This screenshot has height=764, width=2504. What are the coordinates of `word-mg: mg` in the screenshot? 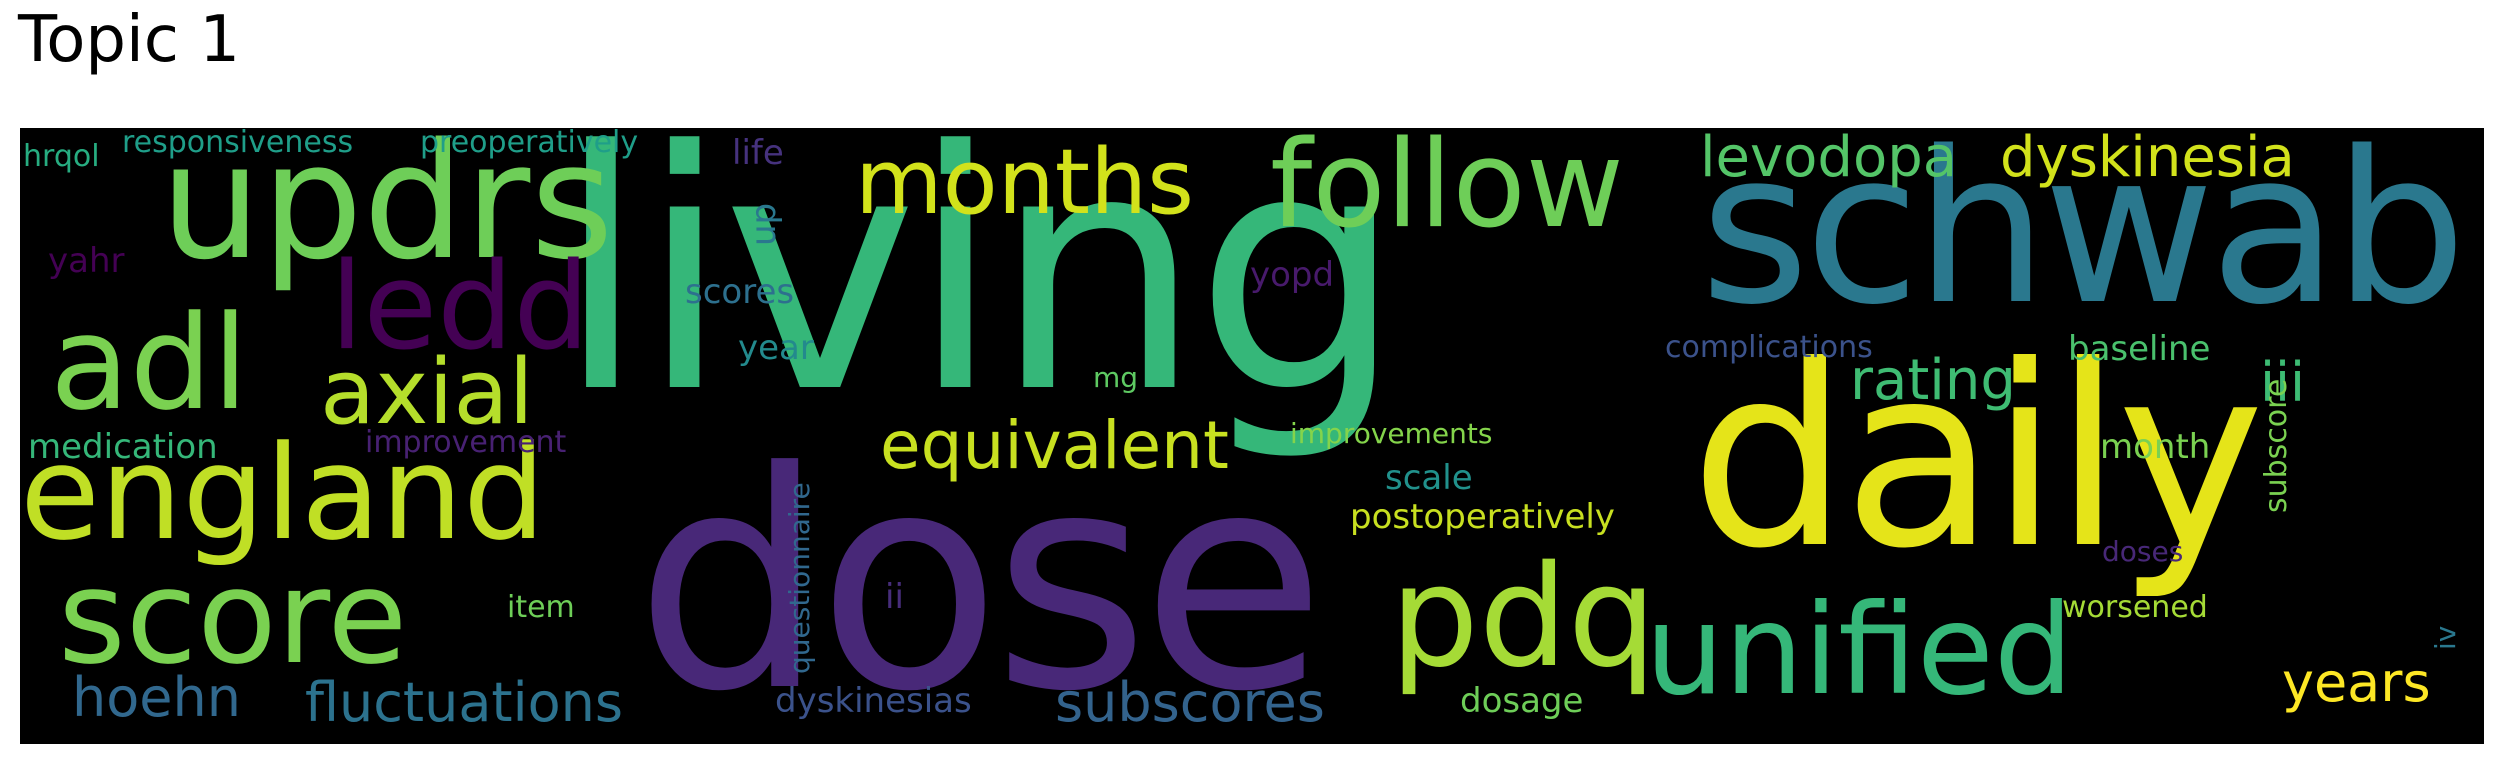 It's located at (1116, 377).